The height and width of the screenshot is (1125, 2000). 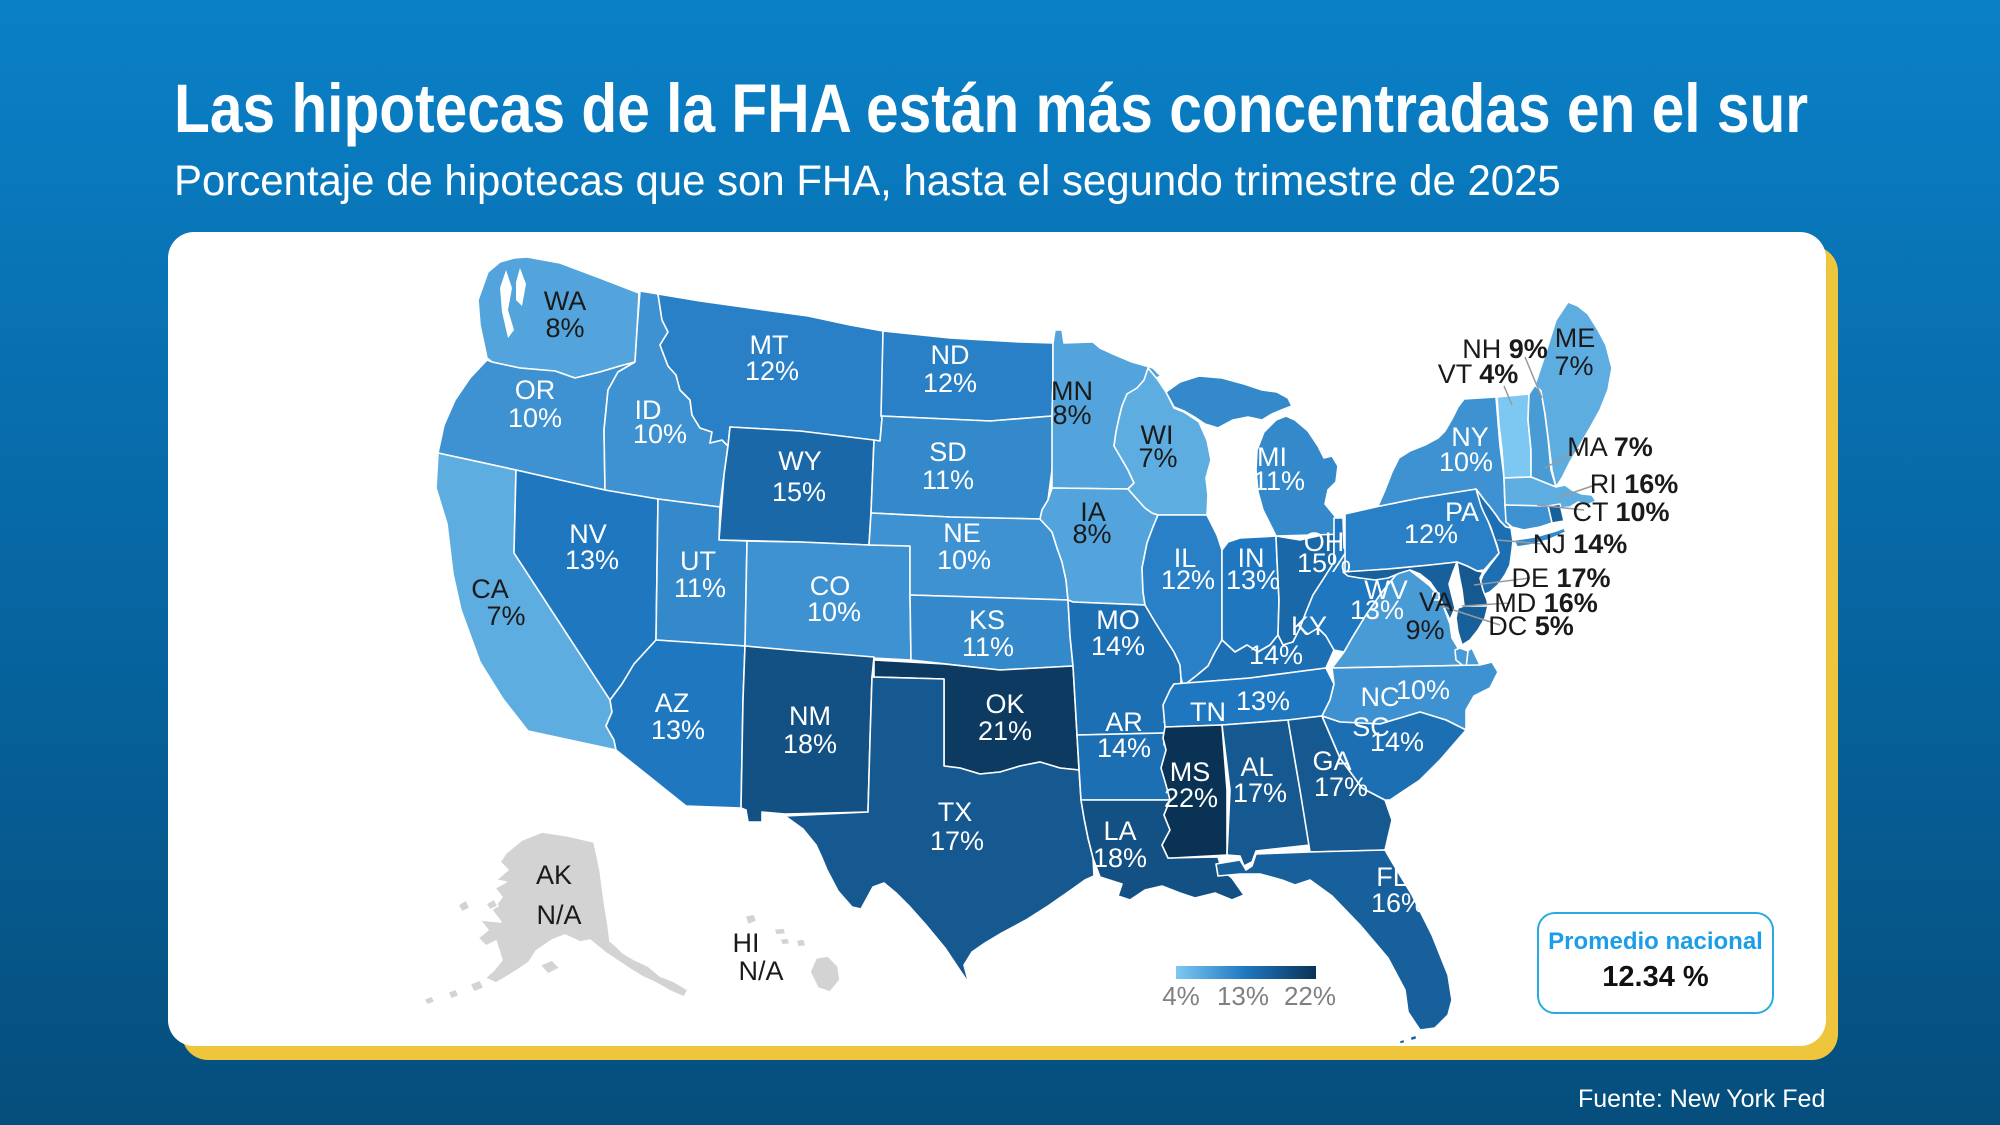 What do you see at coordinates (1118, 620) in the screenshot?
I see `svg-text: MO` at bounding box center [1118, 620].